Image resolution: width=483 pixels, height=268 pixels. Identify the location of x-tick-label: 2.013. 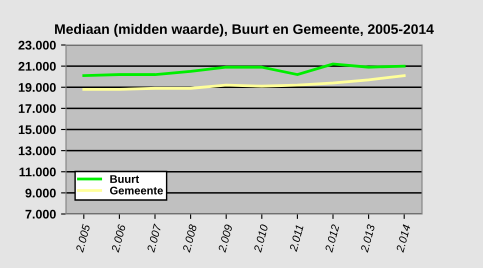
(368, 238).